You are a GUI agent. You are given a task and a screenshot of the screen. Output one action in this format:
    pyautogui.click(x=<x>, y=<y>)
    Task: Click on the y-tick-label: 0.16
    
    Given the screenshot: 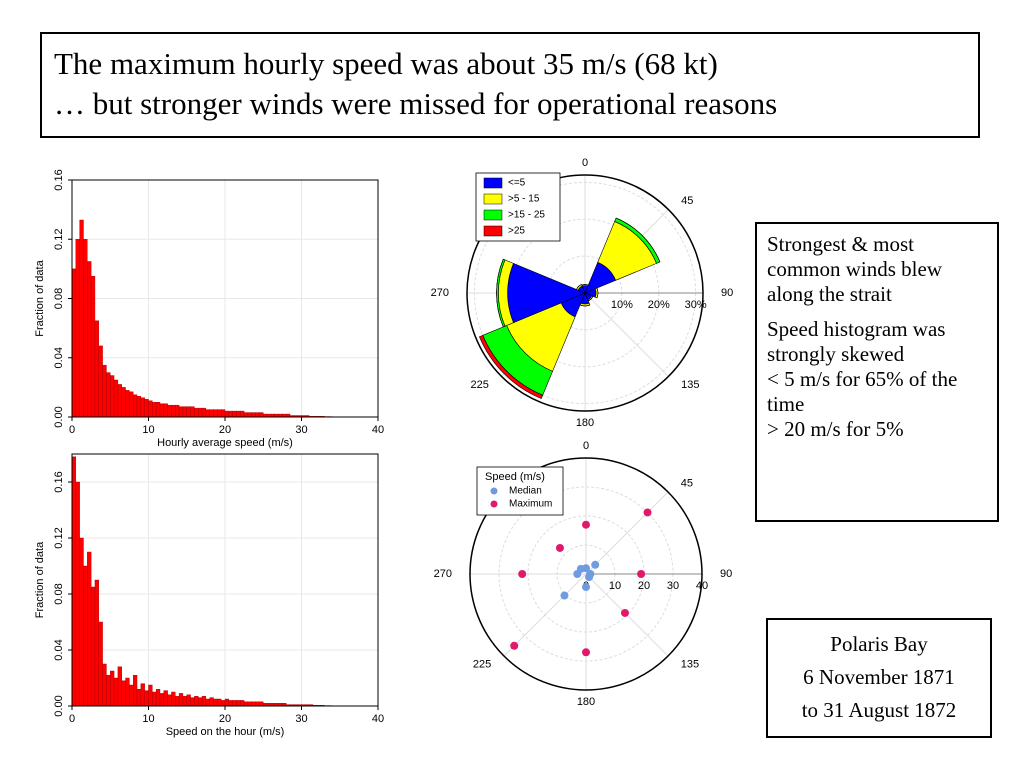 What is the action you would take?
    pyautogui.click(x=59, y=481)
    